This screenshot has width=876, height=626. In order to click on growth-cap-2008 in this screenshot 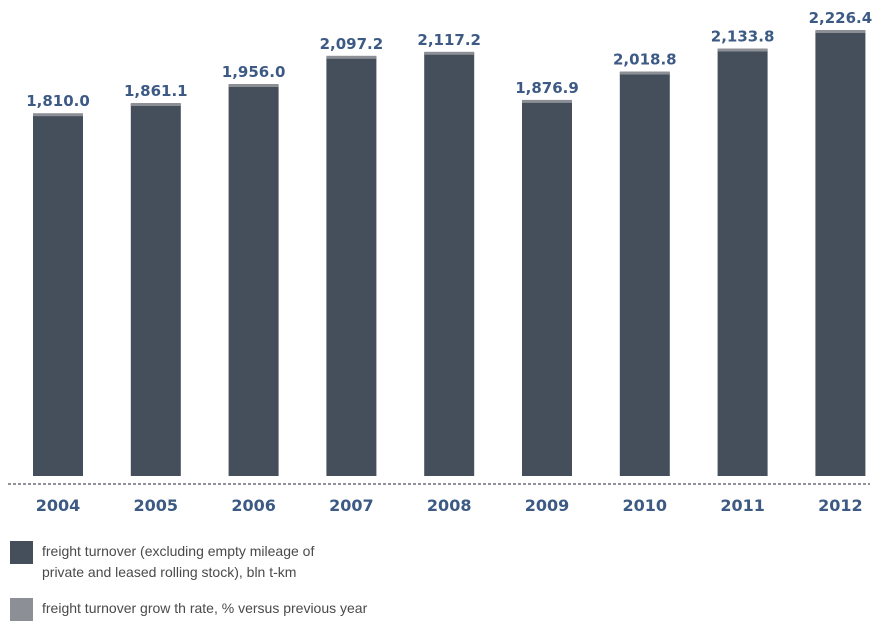, I will do `click(449, 53)`.